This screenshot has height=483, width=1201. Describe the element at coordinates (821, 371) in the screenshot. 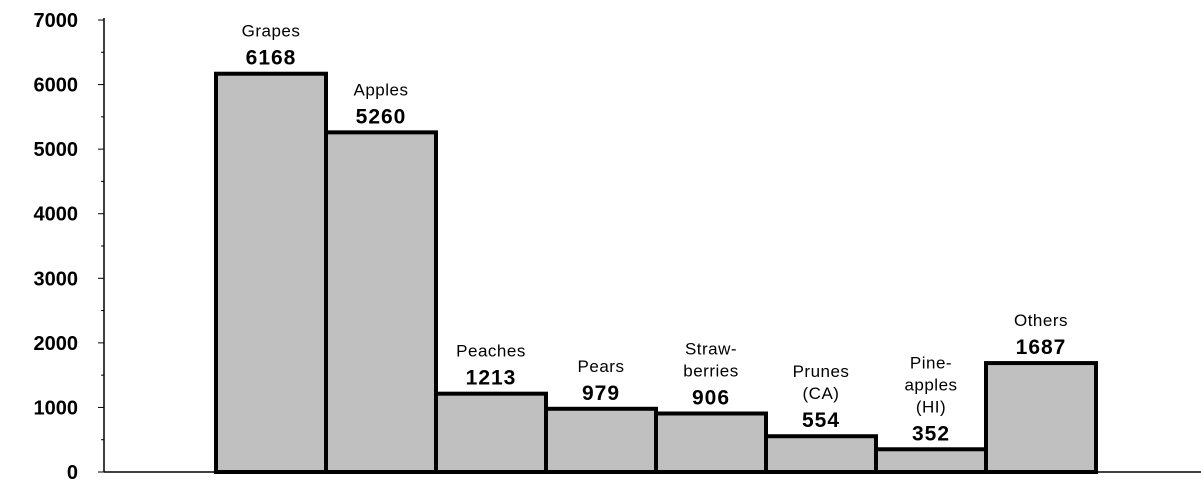

I see `bar-category-label: Prunes` at that location.